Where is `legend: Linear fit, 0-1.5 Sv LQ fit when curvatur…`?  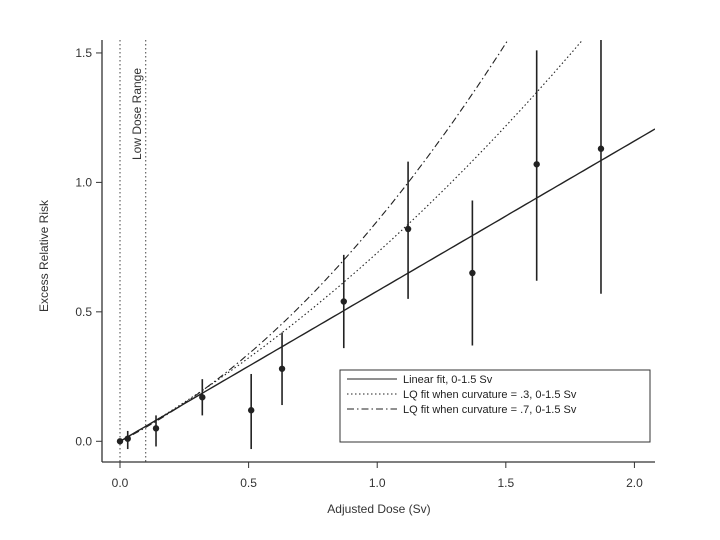
legend: Linear fit, 0-1.5 Sv LQ fit when curvatur… is located at coordinates (495, 406).